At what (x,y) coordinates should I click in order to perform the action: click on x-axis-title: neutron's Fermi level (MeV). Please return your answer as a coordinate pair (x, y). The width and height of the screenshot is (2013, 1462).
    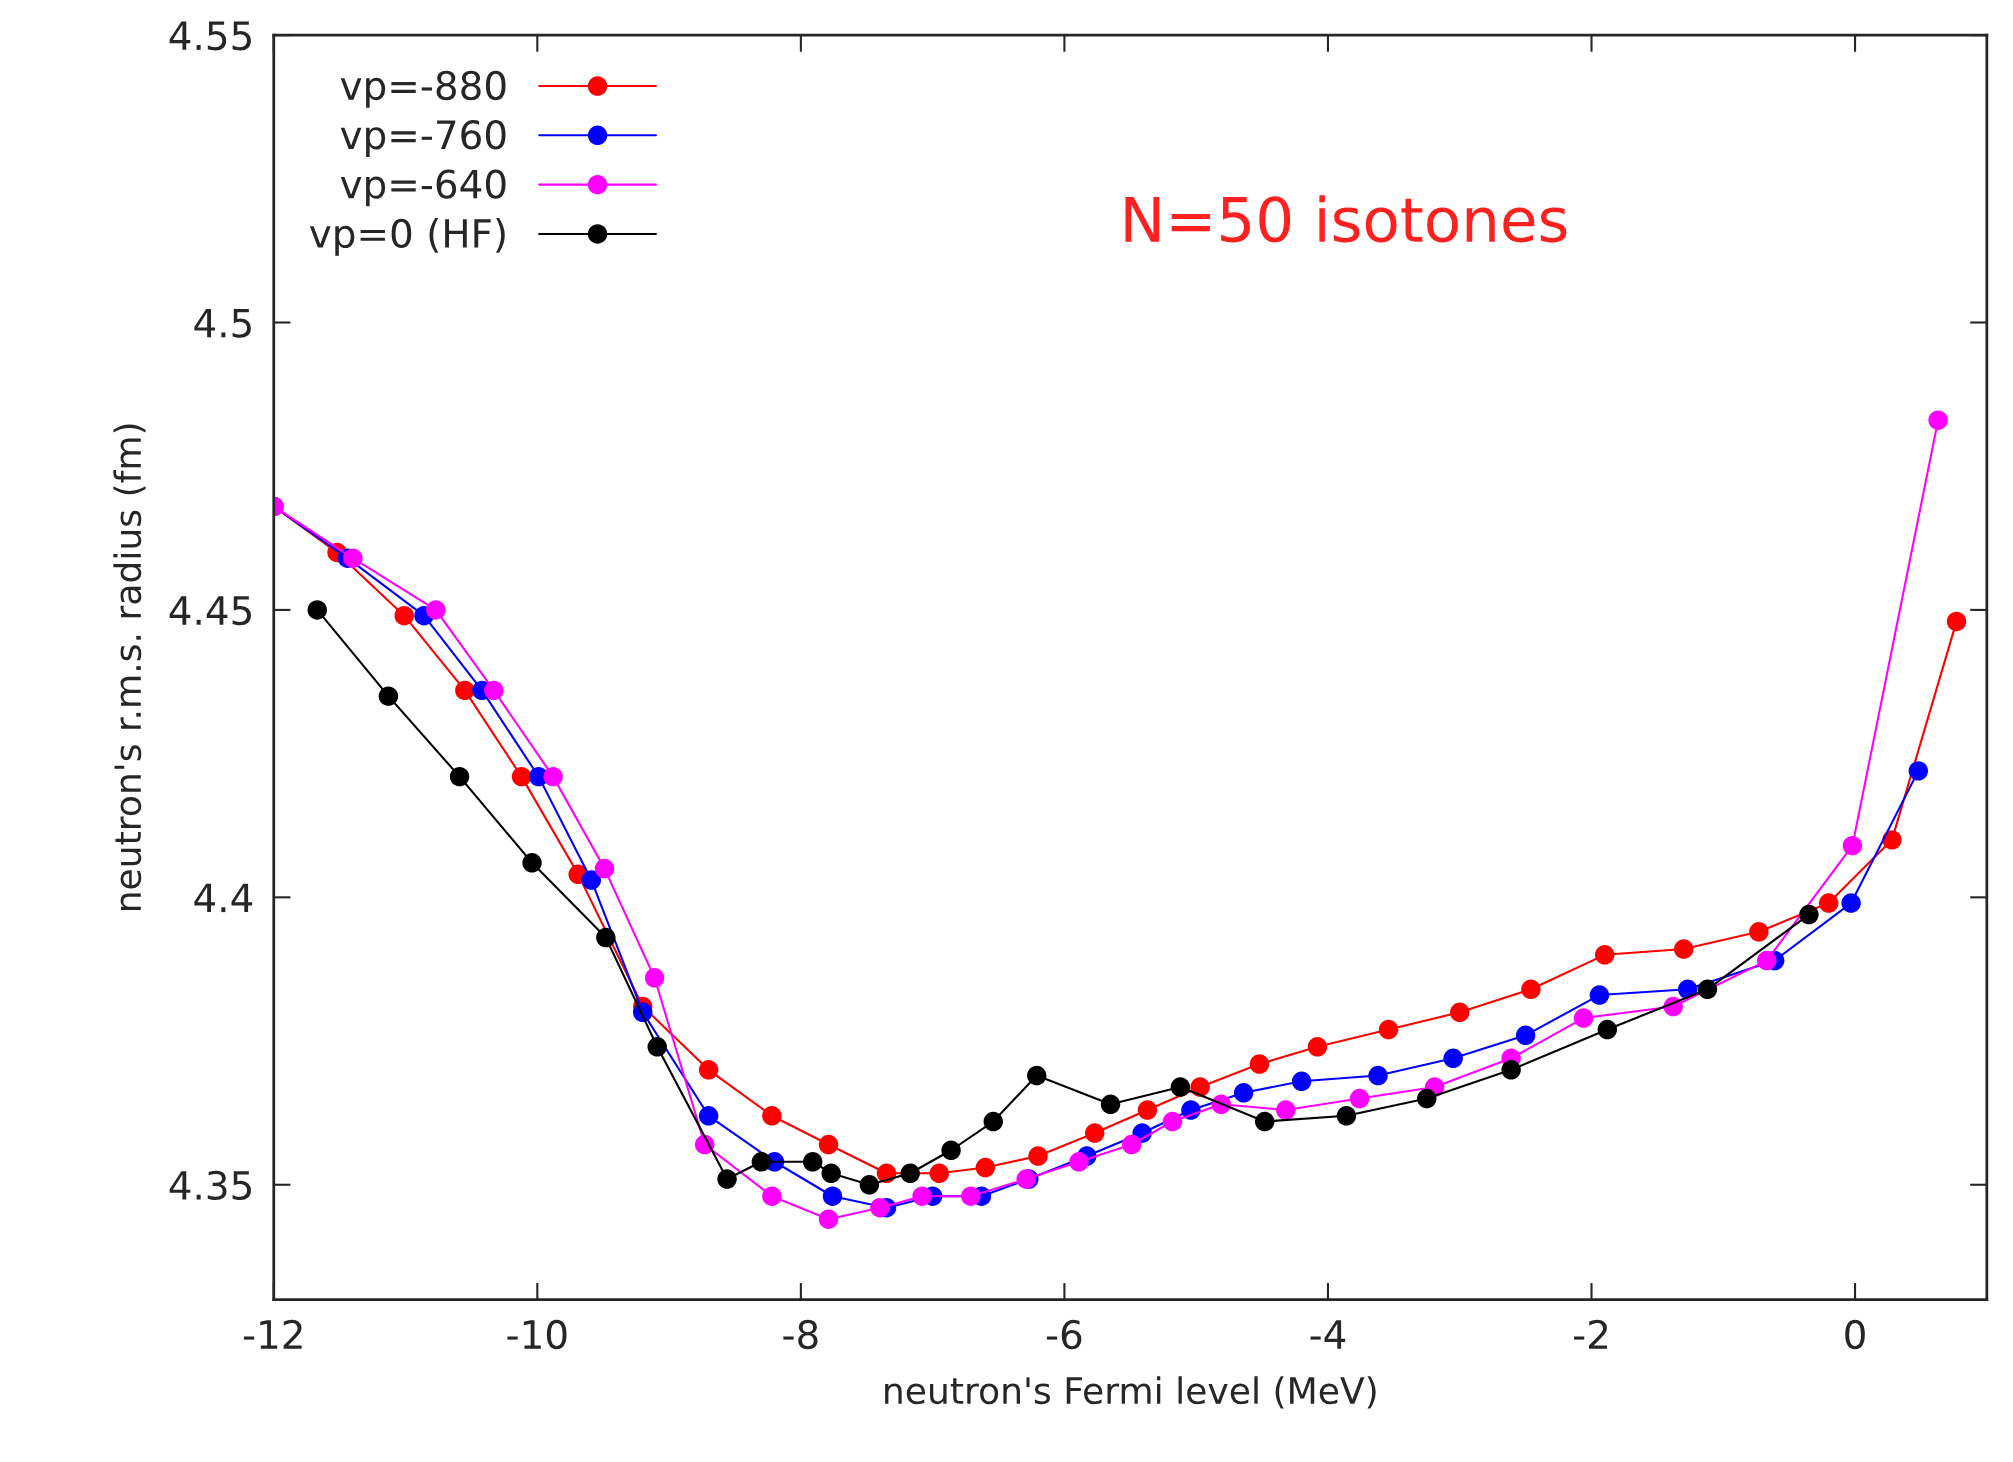
    Looking at the image, I should click on (1130, 1392).